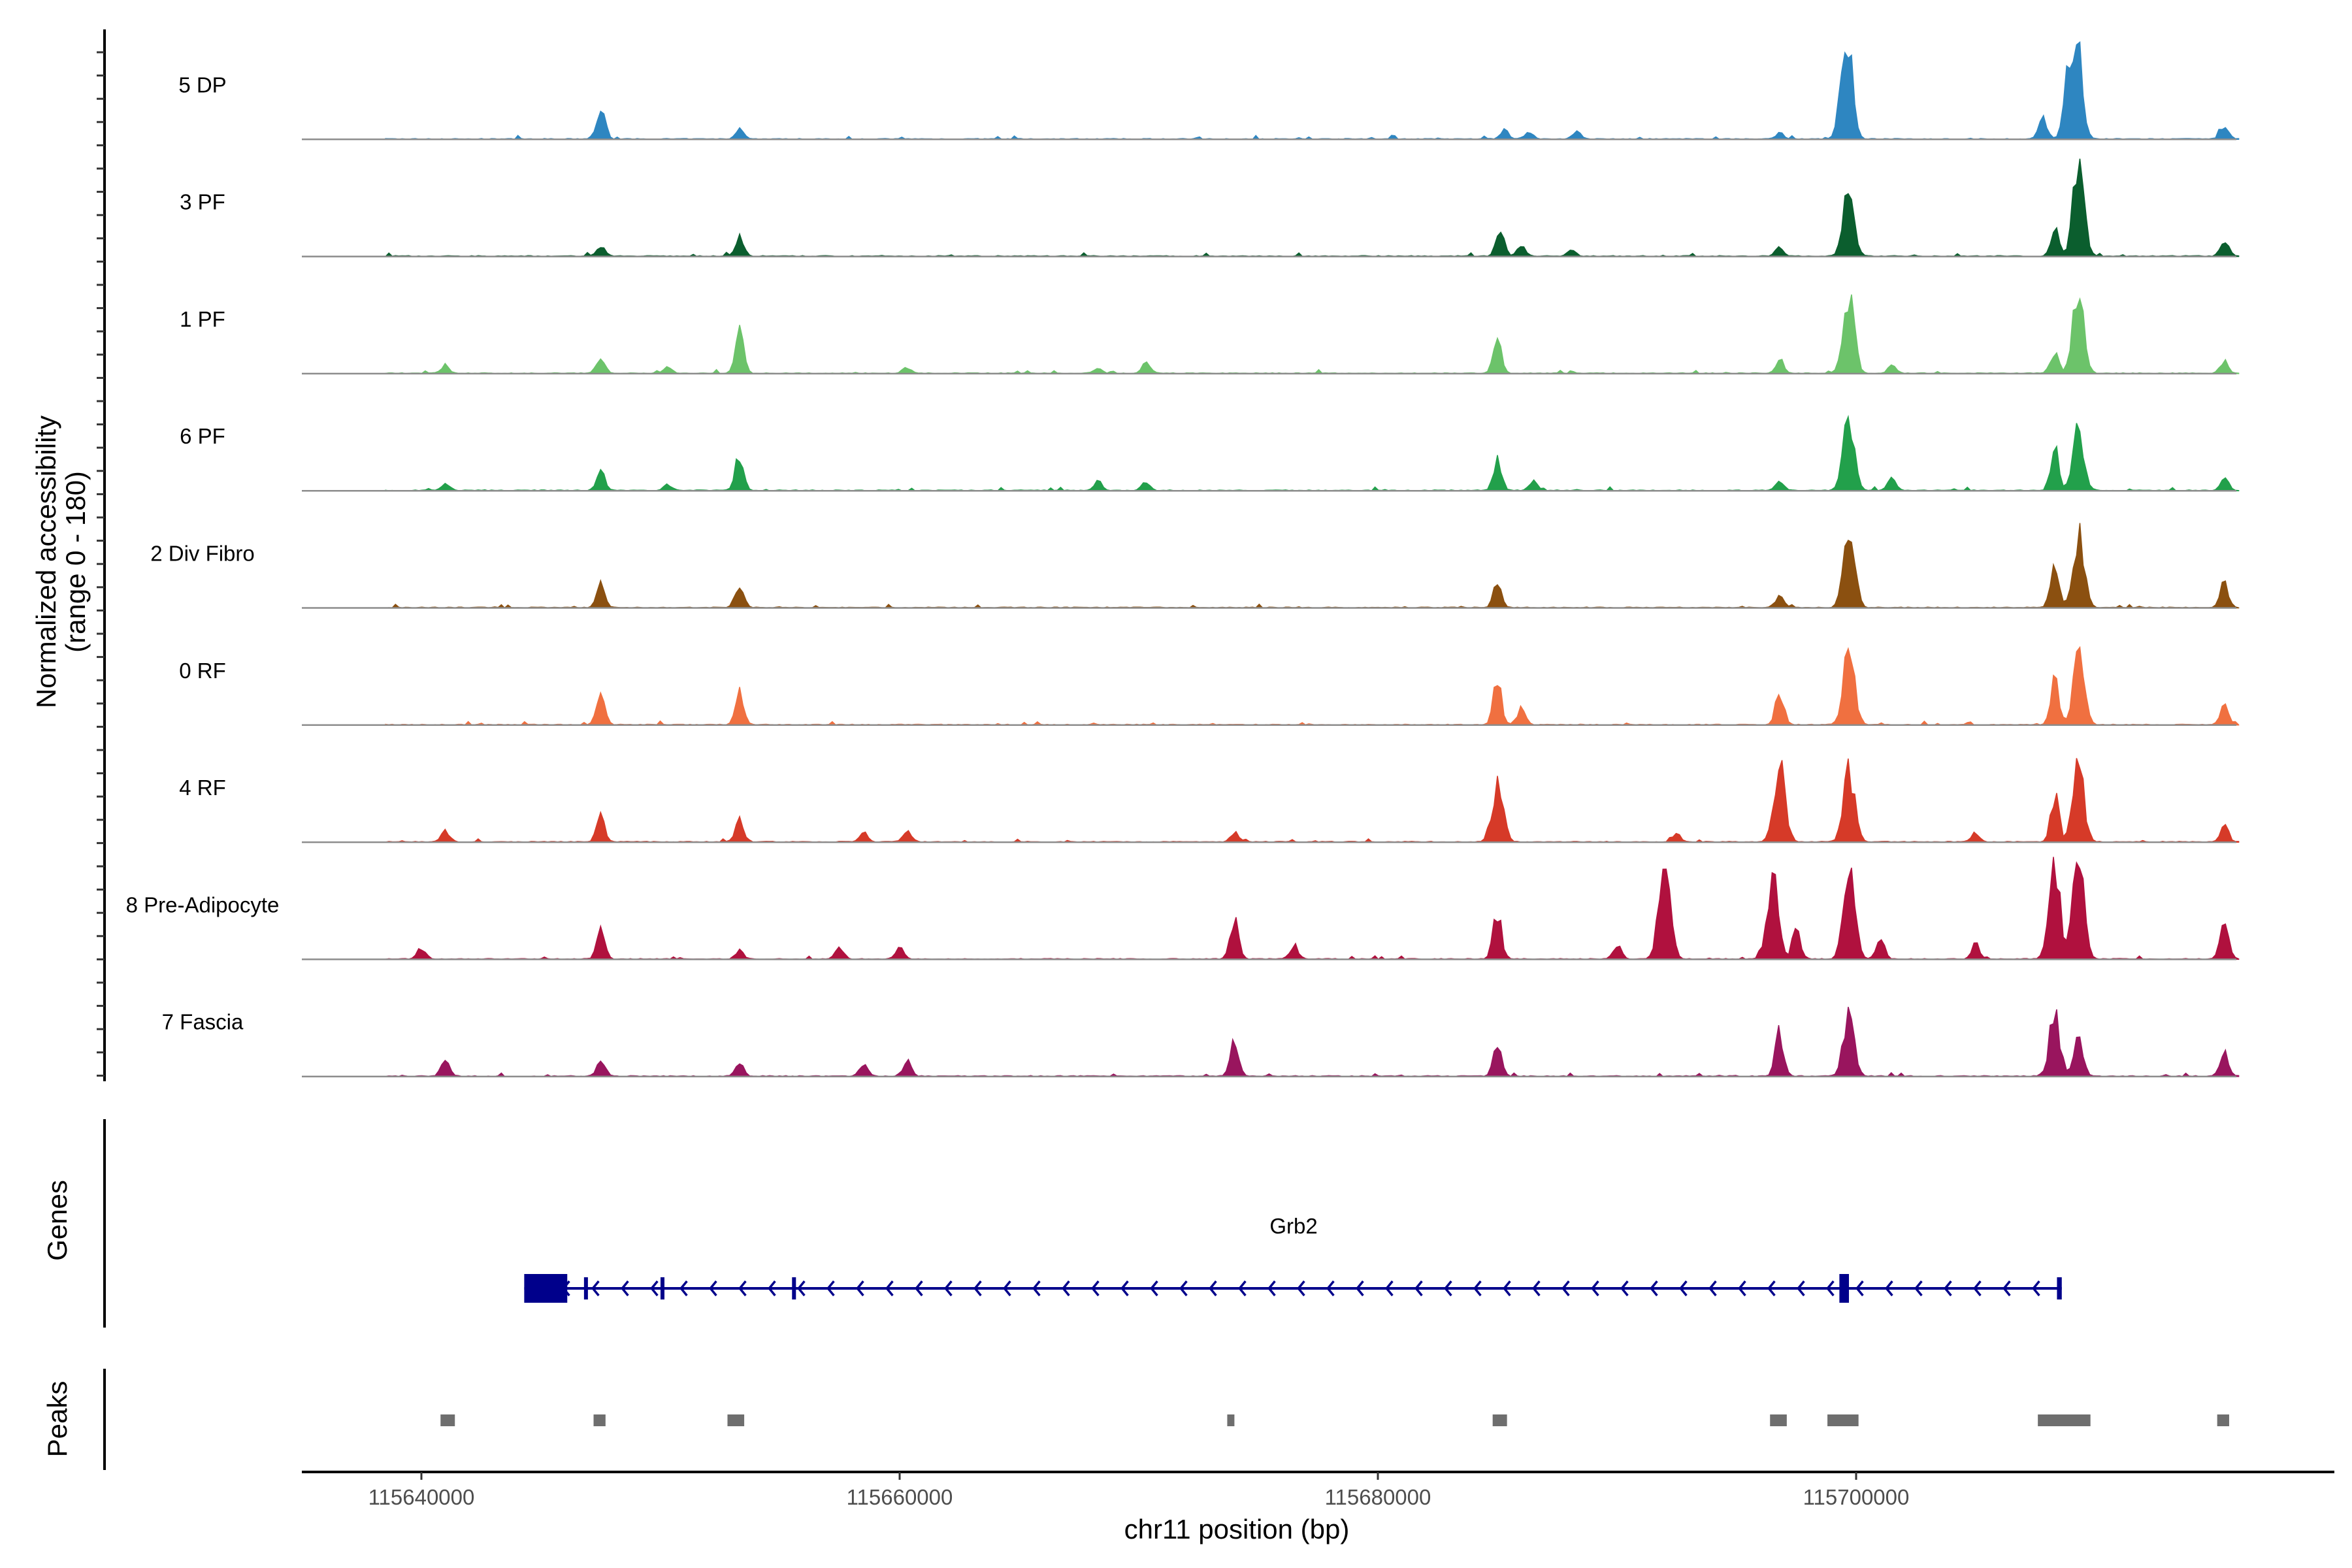 The height and width of the screenshot is (1568, 2352). Describe the element at coordinates (1334, 1420) in the screenshot. I see `peak-regions` at that location.